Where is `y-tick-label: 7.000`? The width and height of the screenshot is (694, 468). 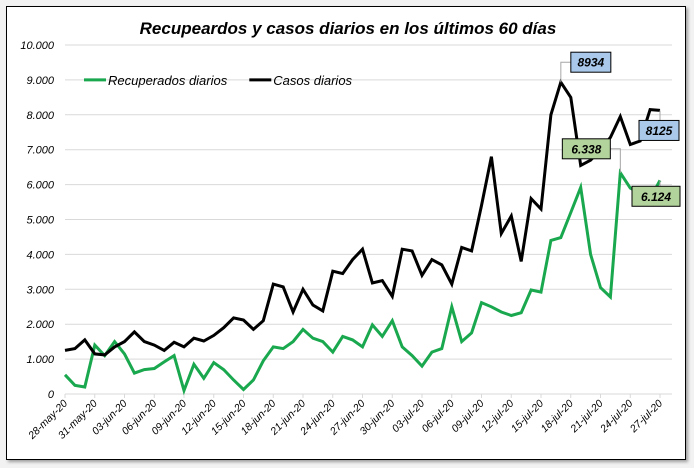 y-tick-label: 7.000 is located at coordinates (40, 151).